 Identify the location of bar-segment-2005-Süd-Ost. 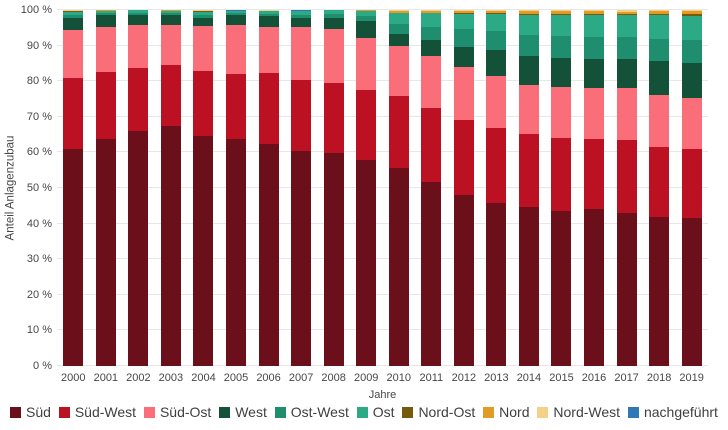
(236, 50).